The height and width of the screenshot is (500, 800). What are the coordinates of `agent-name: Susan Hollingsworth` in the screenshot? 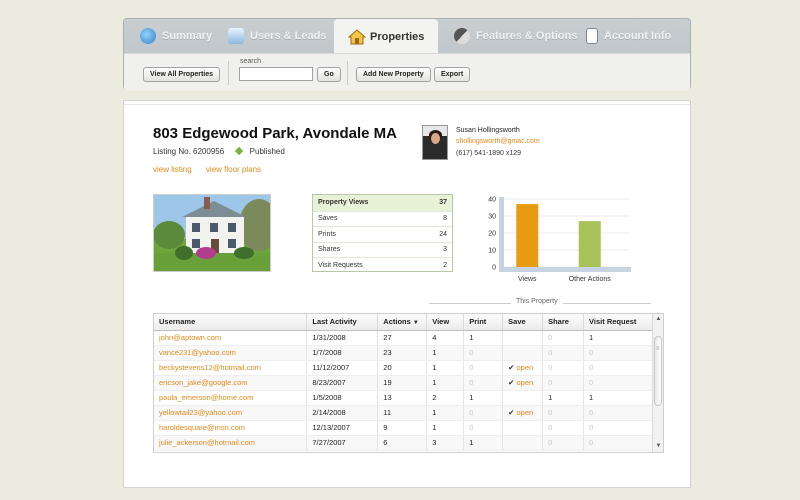 It's located at (488, 130).